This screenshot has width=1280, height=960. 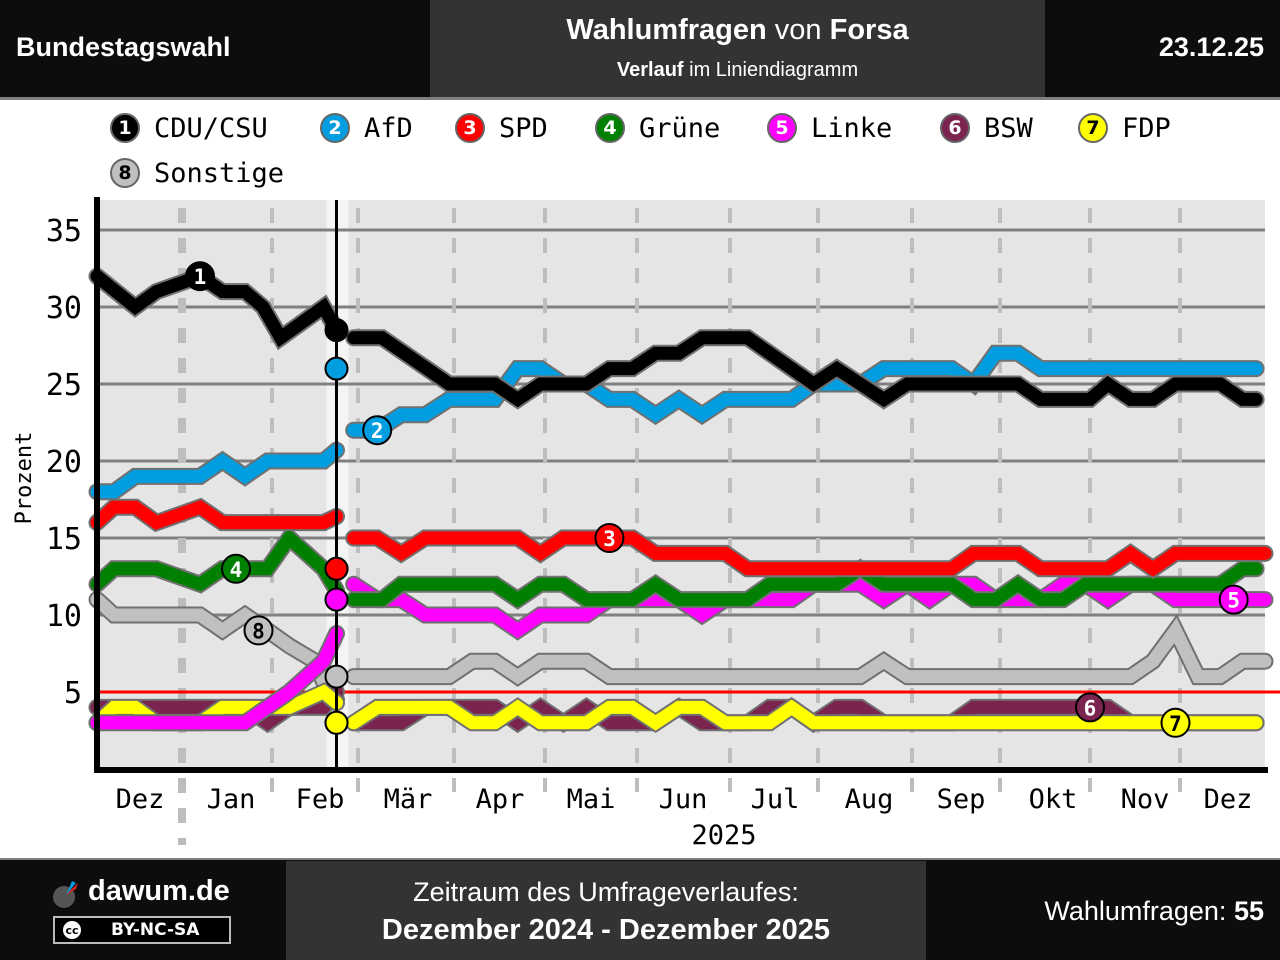 I want to click on x-tick-label: Sep, so click(x=961, y=799).